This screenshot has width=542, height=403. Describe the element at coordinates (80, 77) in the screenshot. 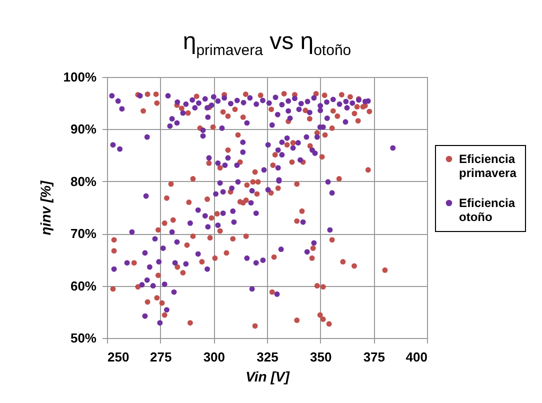

I see `y-tick-label: 100%` at that location.